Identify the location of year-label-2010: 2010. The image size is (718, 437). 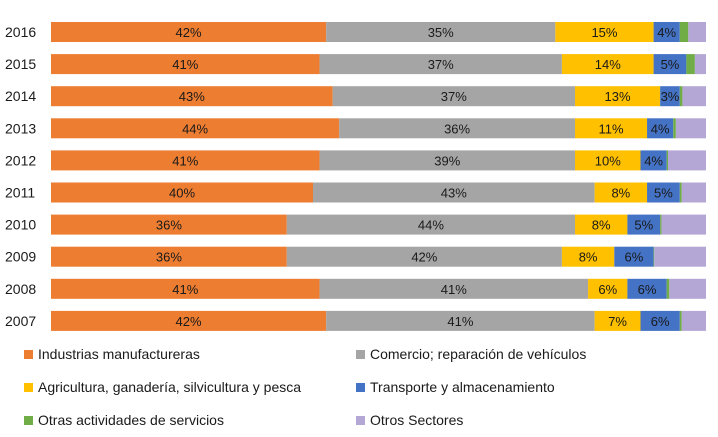
(20, 225).